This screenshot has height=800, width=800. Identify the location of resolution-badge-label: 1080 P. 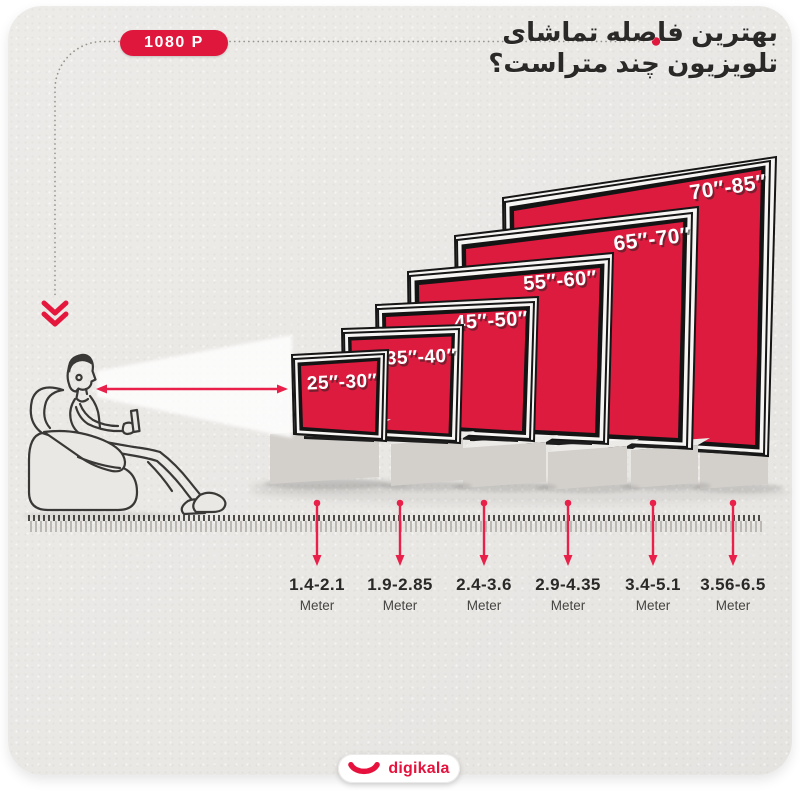
(174, 42).